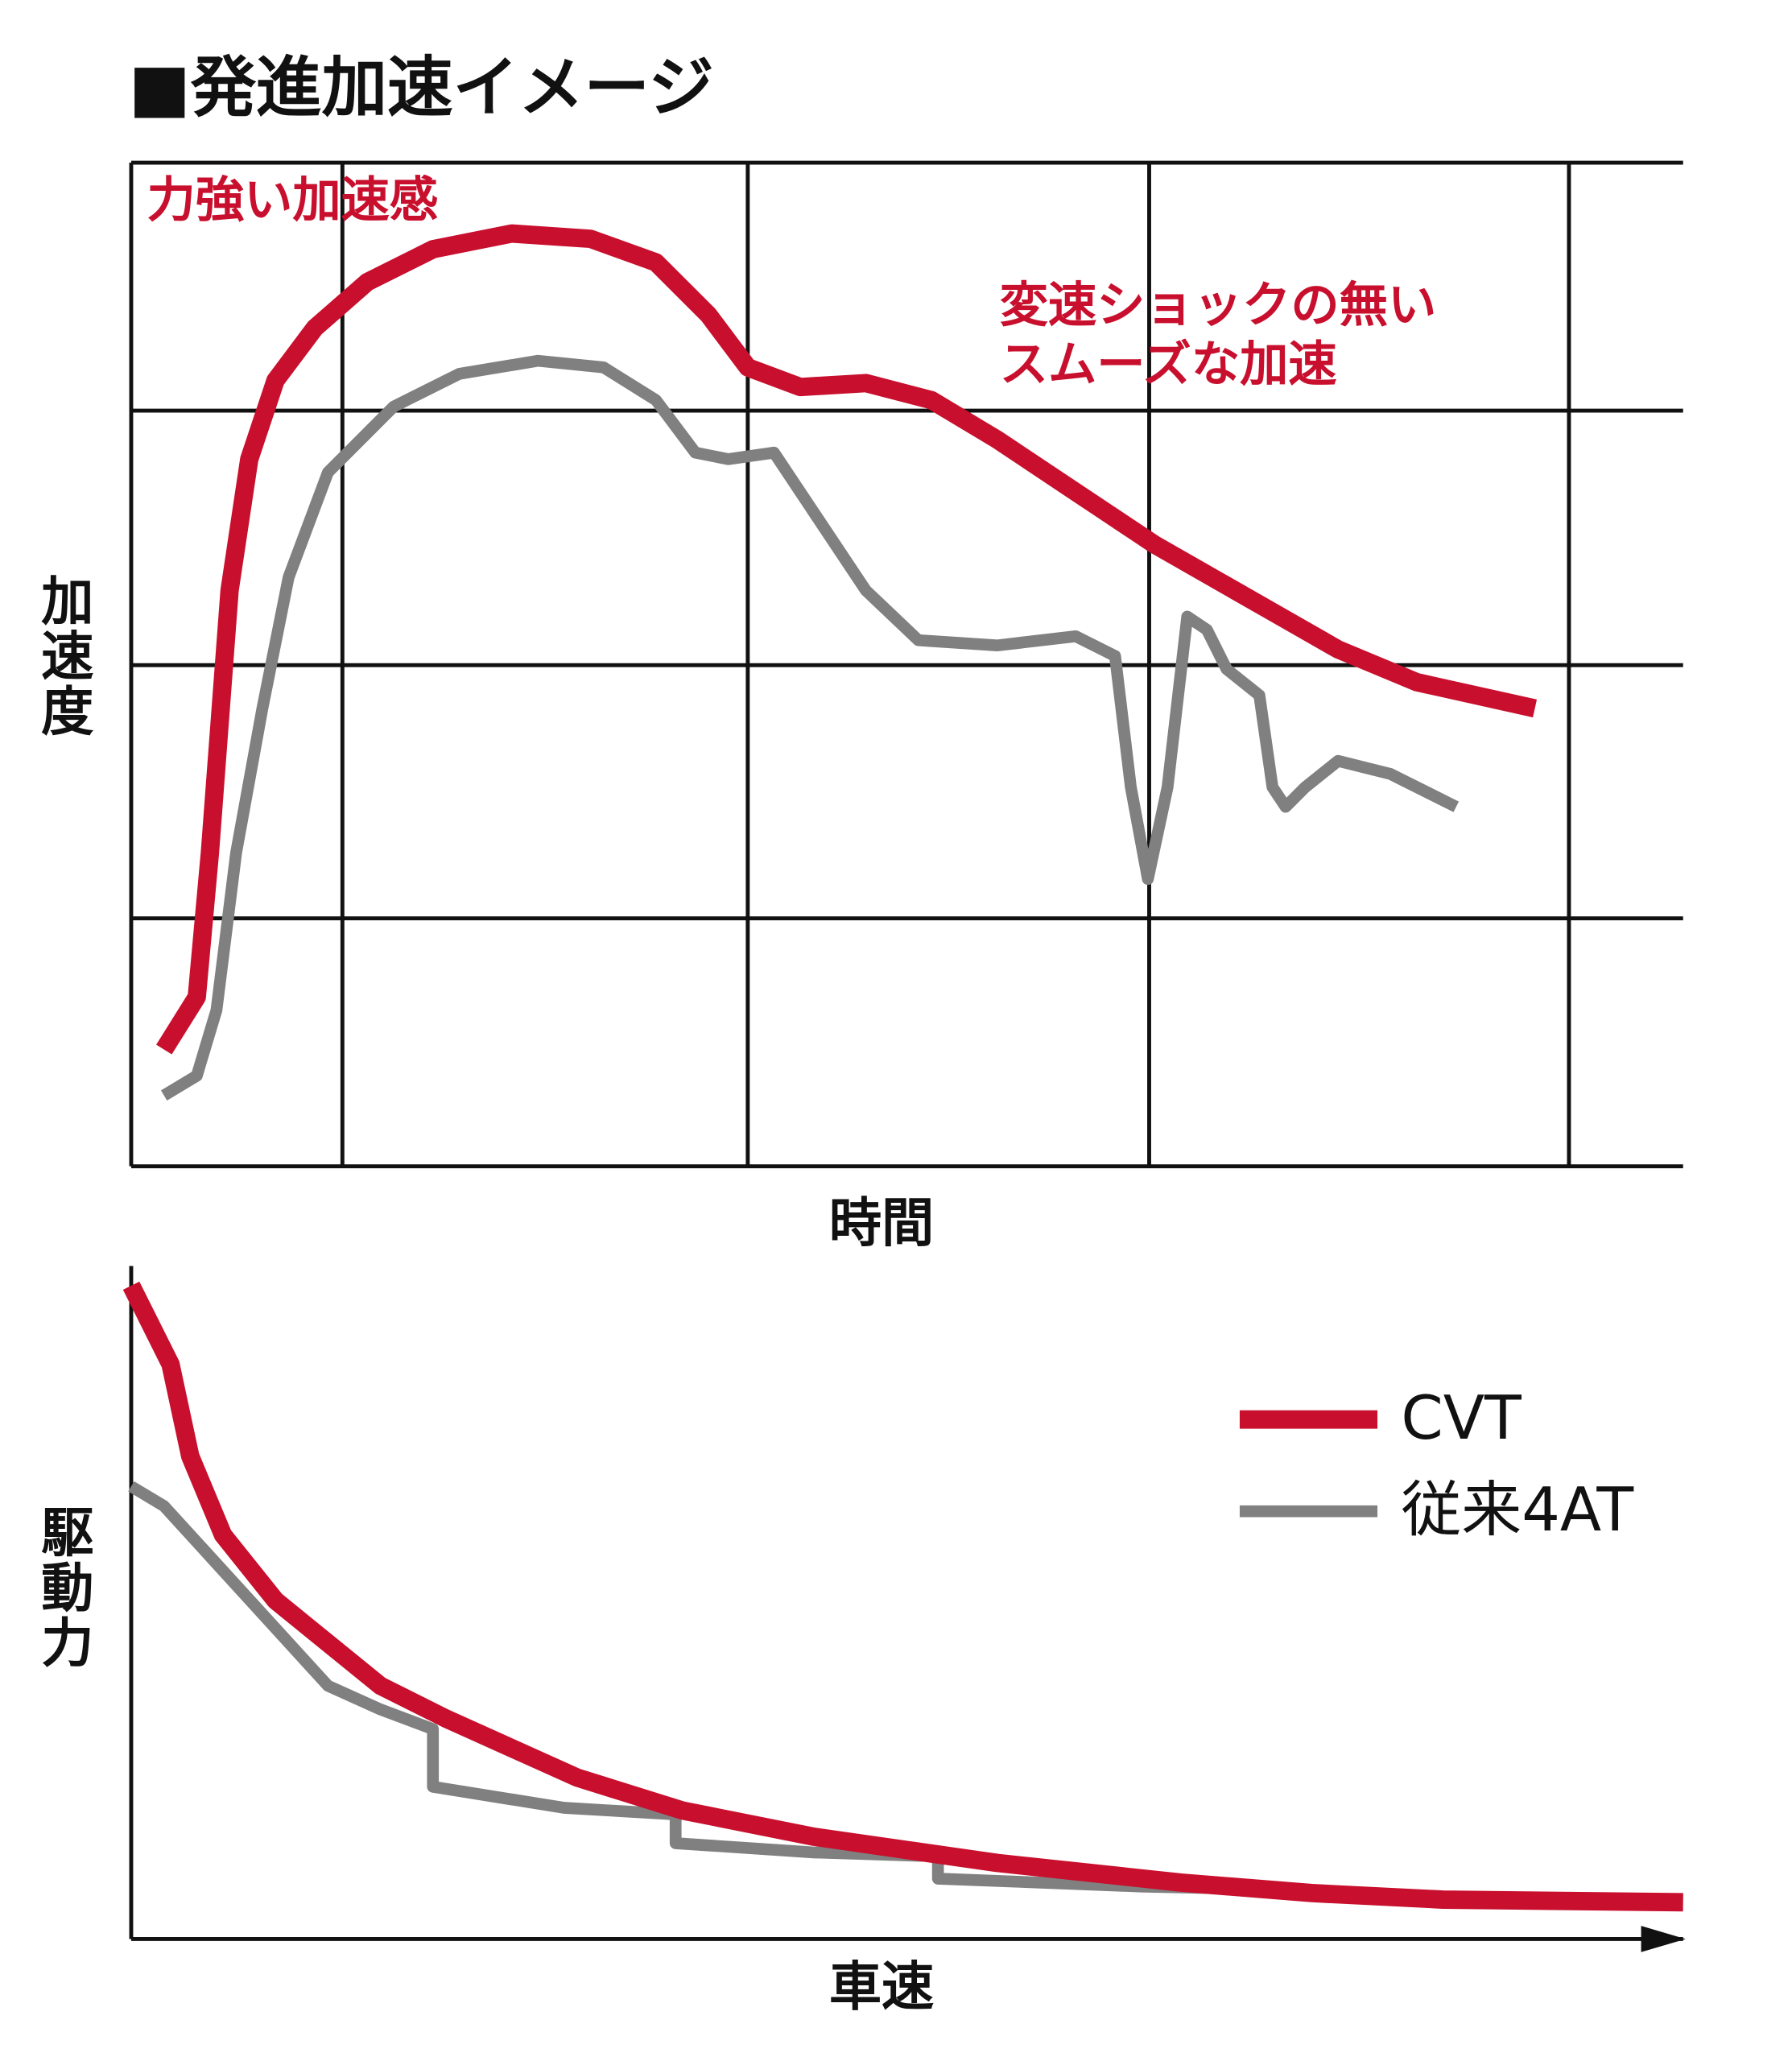  Describe the element at coordinates (293, 200) in the screenshot. I see `annotation: 力強い加速感` at that location.